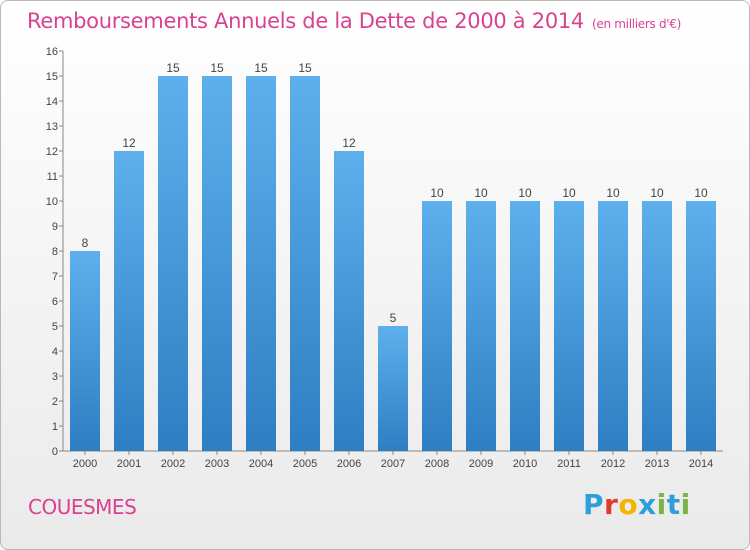  Describe the element at coordinates (613, 193) in the screenshot. I see `value-label-2012: 10` at that location.